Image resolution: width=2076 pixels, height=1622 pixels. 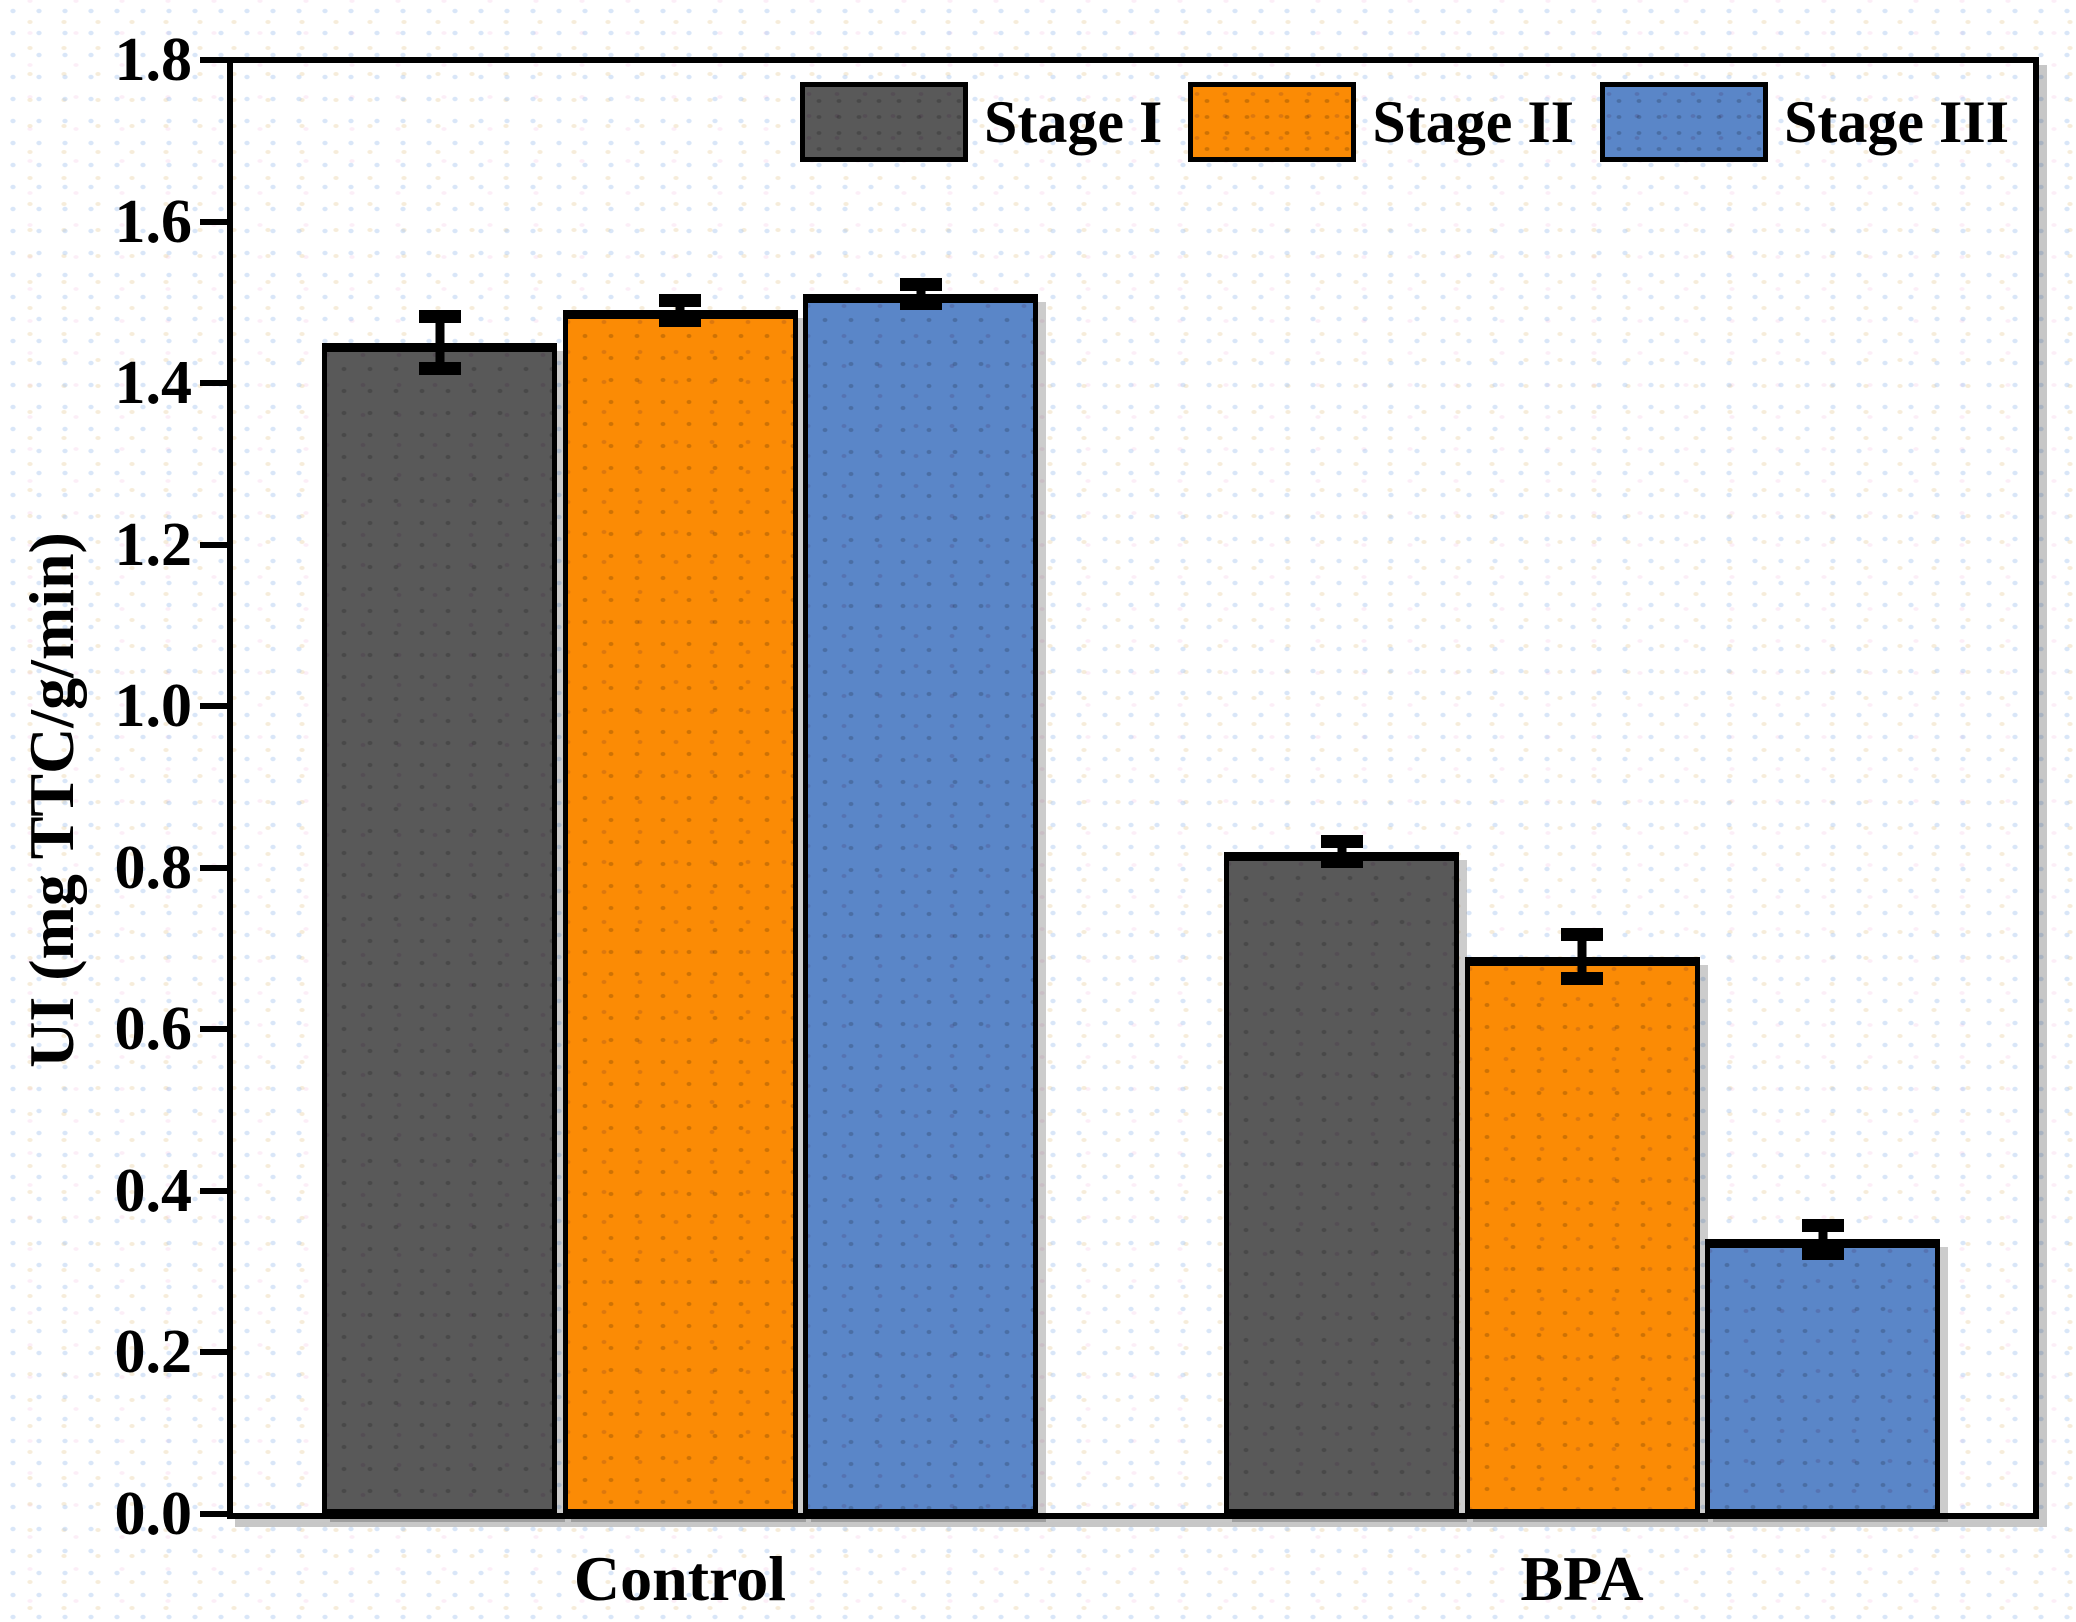 I want to click on legend: Stage I Stage II Stage III, so click(x=1417, y=122).